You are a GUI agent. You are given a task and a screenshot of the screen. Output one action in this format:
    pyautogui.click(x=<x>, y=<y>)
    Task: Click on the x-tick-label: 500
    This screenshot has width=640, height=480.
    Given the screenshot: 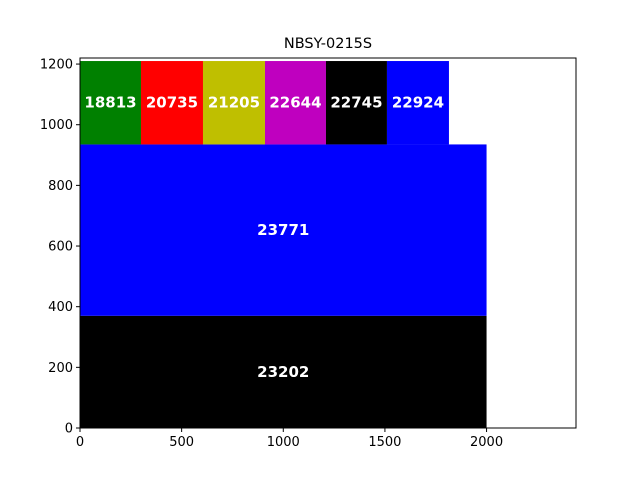 What is the action you would take?
    pyautogui.click(x=181, y=442)
    